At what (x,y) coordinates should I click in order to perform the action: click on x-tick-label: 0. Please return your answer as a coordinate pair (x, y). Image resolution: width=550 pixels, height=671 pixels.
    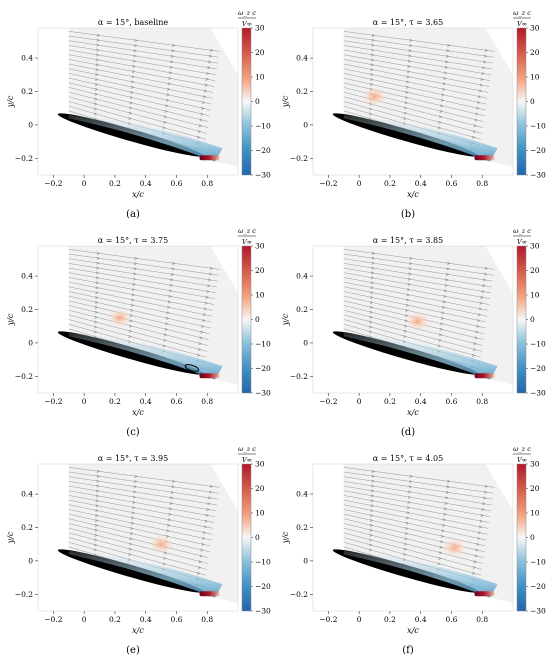
    Looking at the image, I should click on (359, 401).